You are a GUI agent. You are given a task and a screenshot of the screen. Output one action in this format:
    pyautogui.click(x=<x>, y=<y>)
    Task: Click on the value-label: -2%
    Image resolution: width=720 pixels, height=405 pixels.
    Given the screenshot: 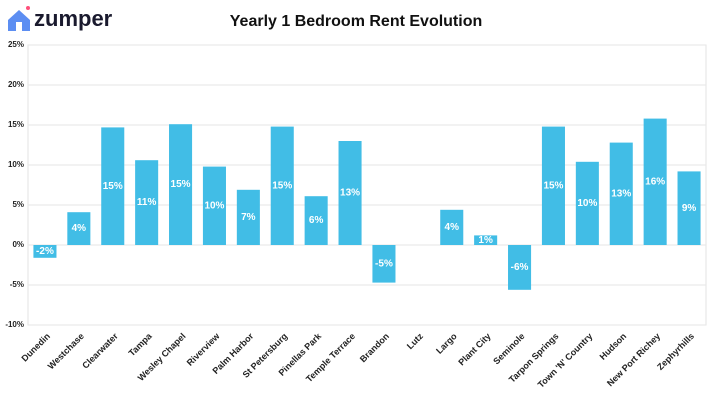 What is the action you would take?
    pyautogui.click(x=45, y=251)
    